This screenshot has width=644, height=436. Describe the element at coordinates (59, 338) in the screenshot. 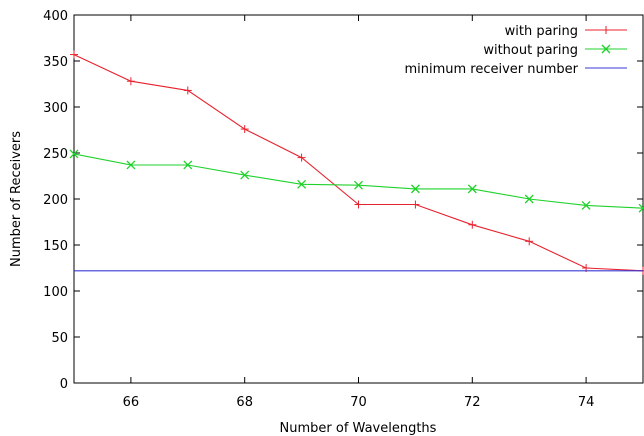

I see `y-tick-label: 50` at that location.